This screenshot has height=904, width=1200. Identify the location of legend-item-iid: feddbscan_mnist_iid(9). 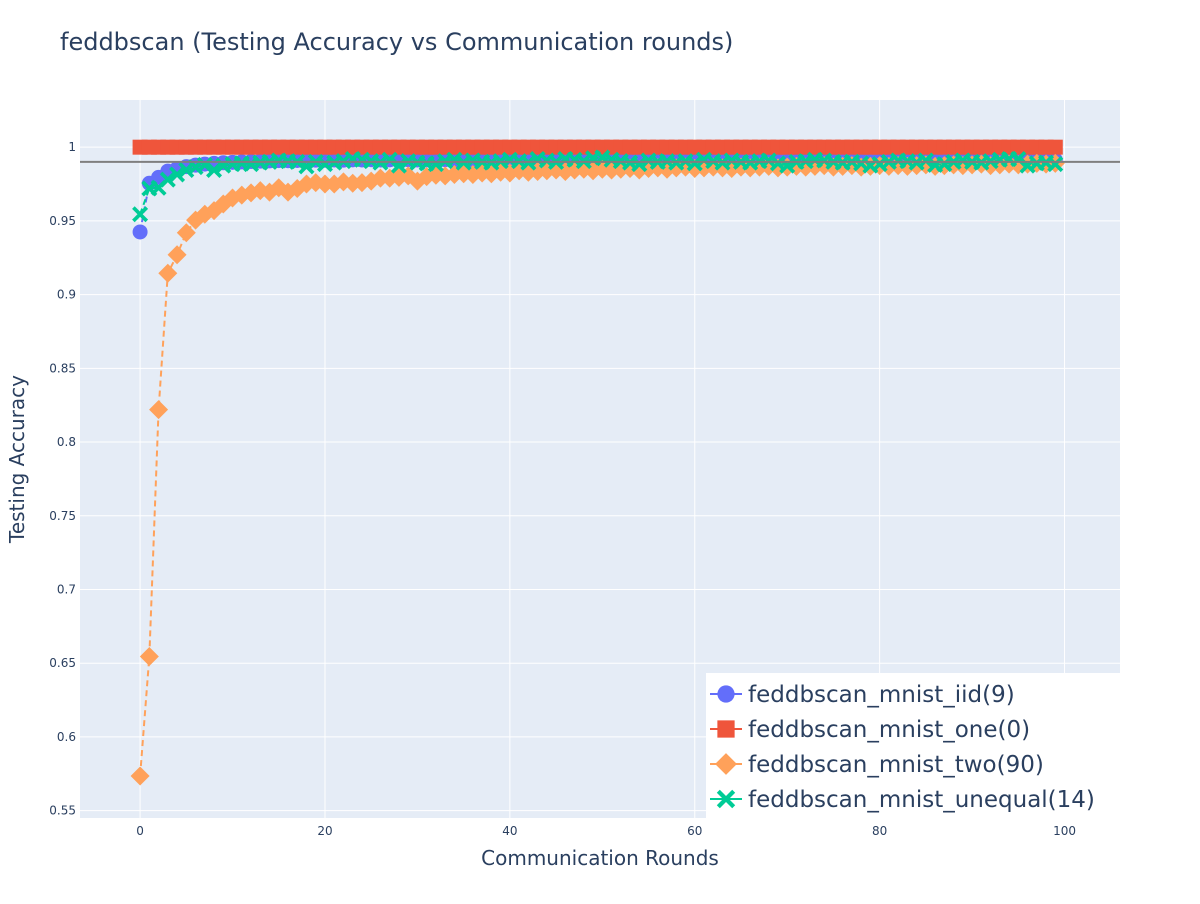
(862, 695).